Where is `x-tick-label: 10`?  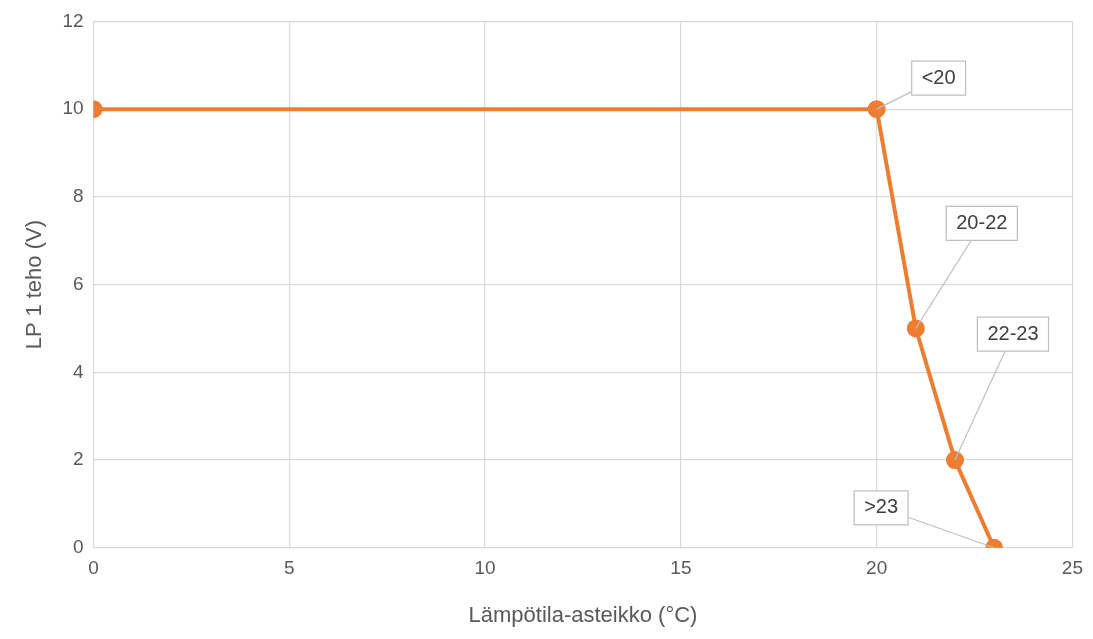
x-tick-label: 10 is located at coordinates (485, 568).